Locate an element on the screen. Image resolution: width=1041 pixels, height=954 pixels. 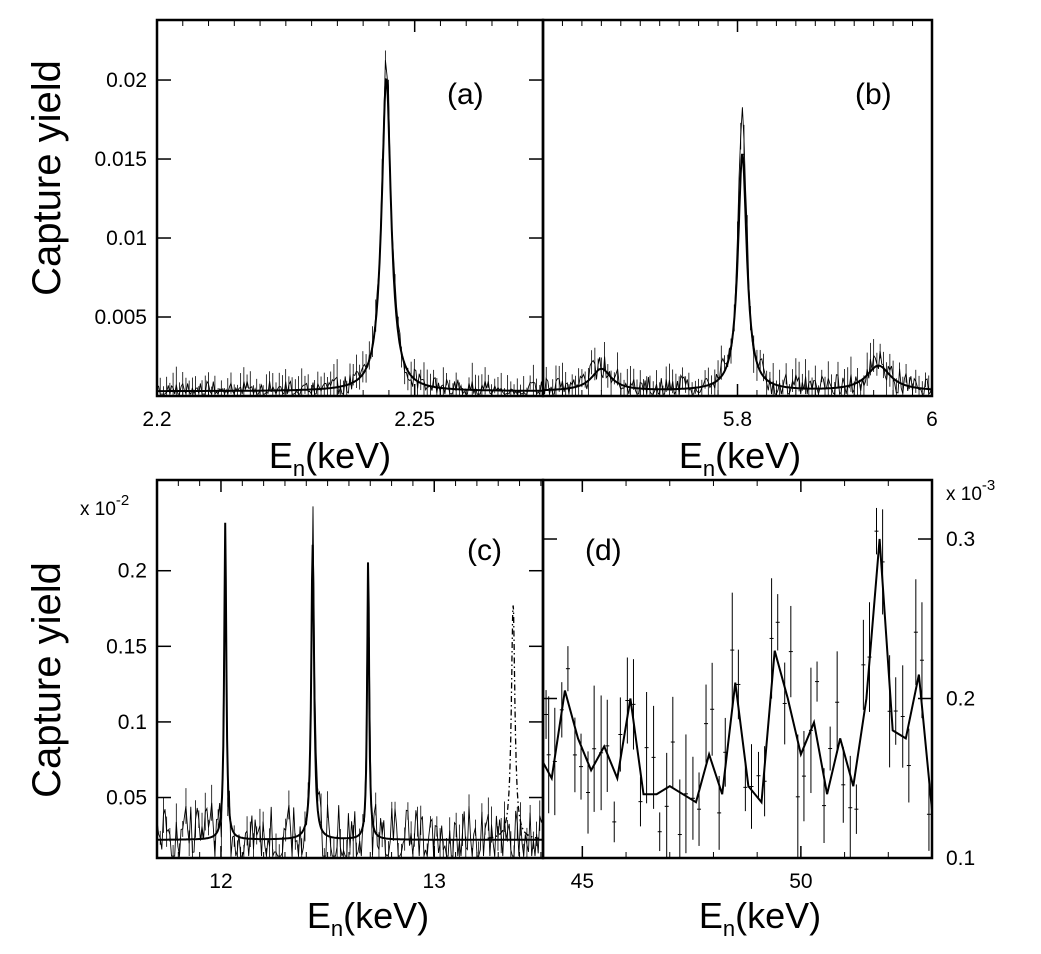
panel-b-annotation: (b) is located at coordinates (873, 94).